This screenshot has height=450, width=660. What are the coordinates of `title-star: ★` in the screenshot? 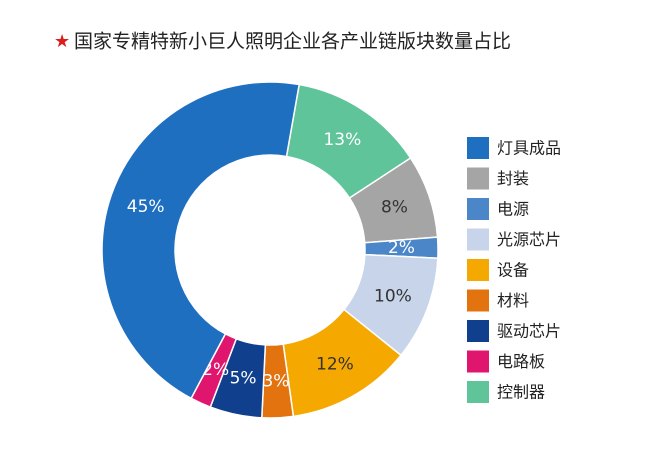 It's located at (62, 41).